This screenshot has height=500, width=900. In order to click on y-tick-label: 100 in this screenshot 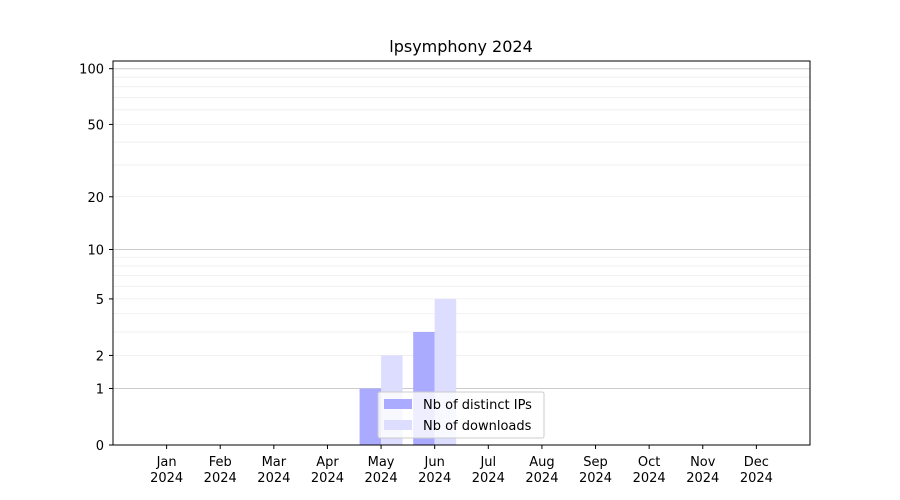, I will do `click(91, 70)`.